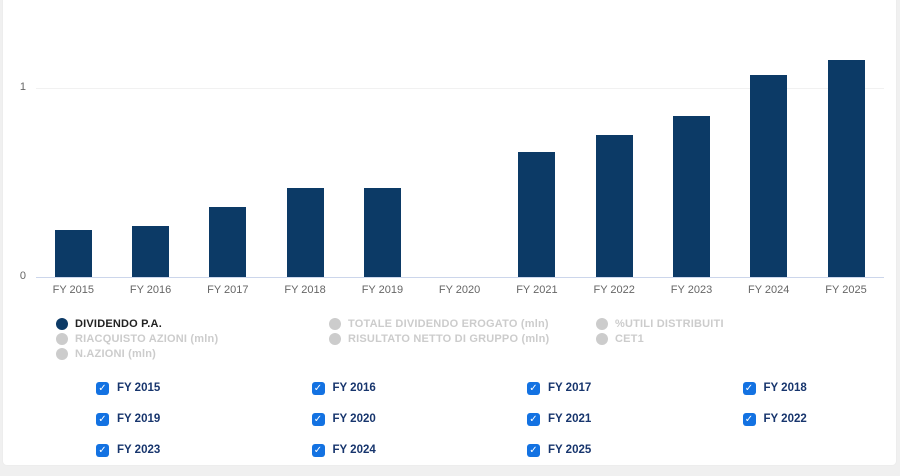 This screenshot has height=476, width=900. Describe the element at coordinates (660, 338) in the screenshot. I see `legend-item-cet1: CET1` at that location.